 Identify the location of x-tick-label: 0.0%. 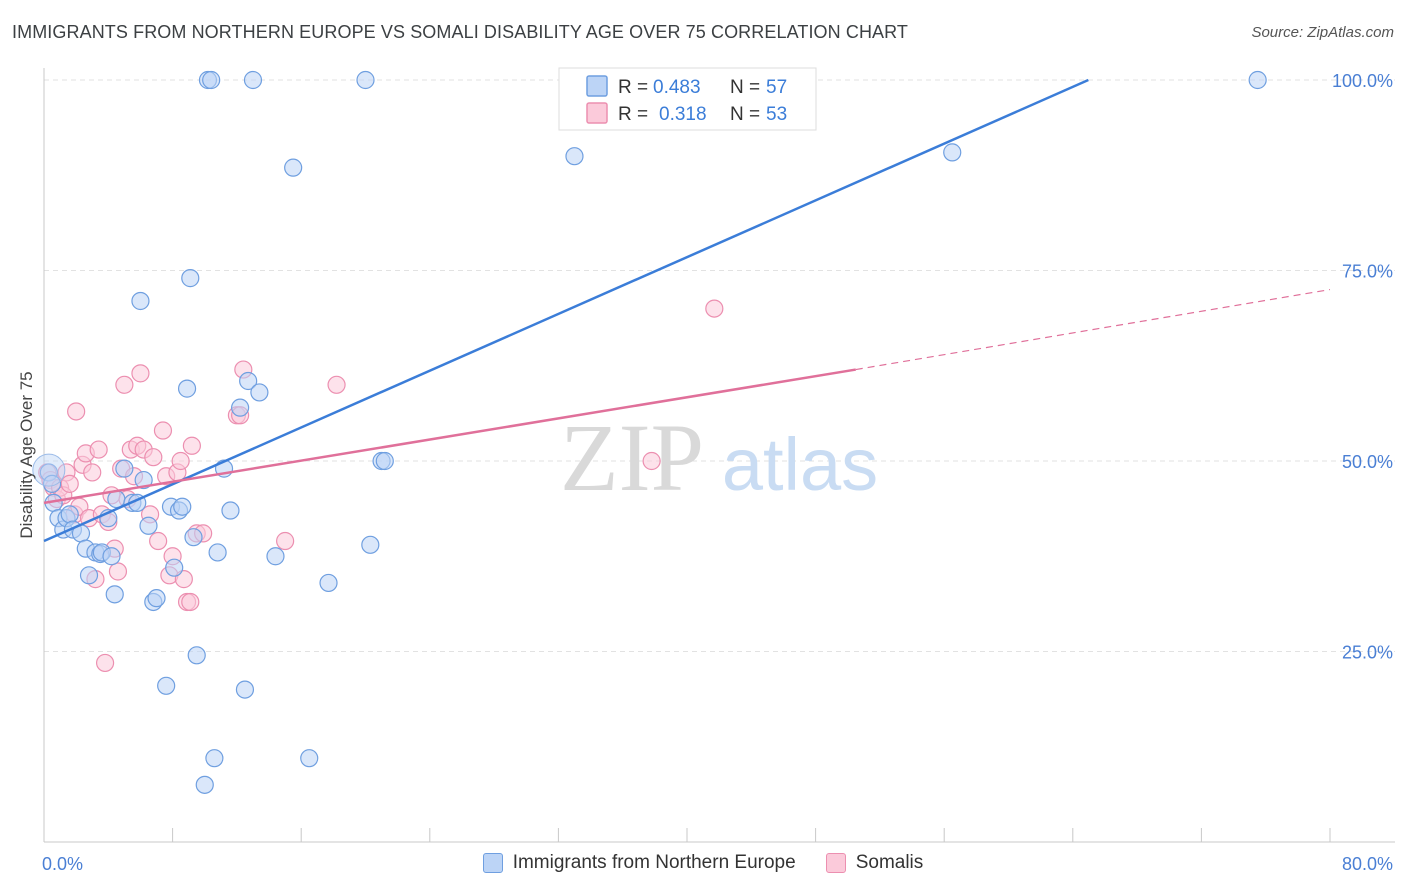
(62, 864).